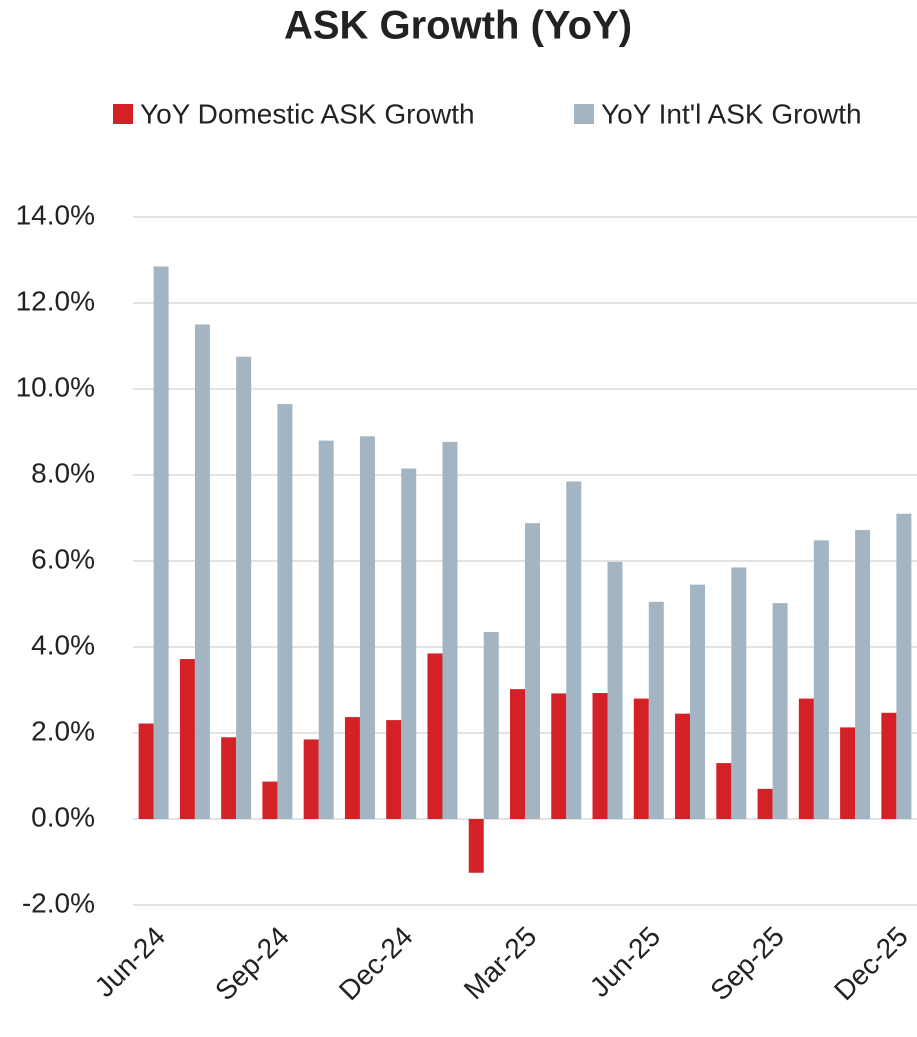 Image resolution: width=917 pixels, height=1037 pixels. I want to click on x-tick-label: Dec-25, so click(871, 964).